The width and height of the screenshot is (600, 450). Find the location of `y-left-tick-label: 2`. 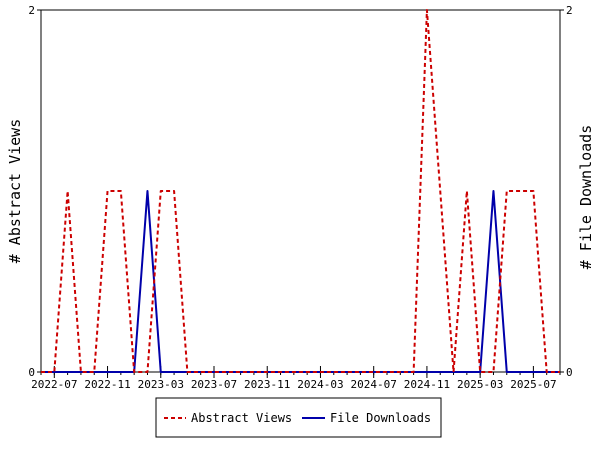

y-left-tick-label: 2 is located at coordinates (31, 10).